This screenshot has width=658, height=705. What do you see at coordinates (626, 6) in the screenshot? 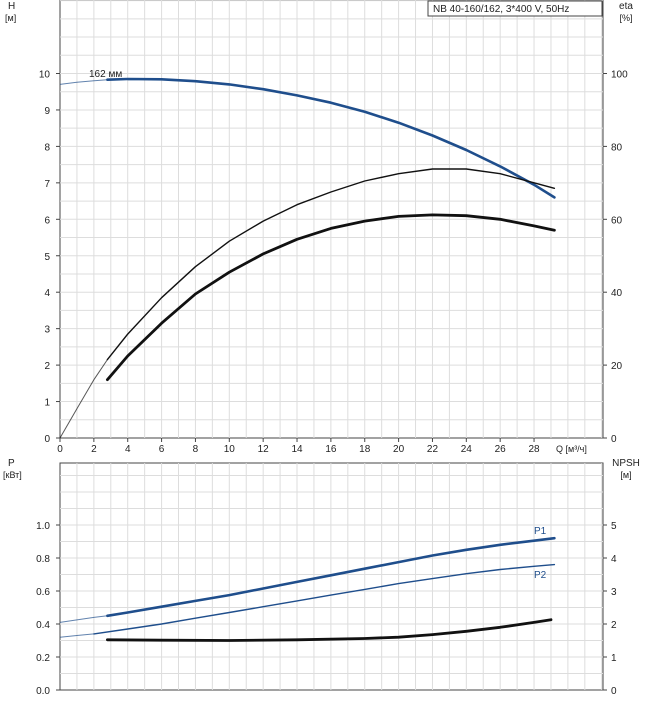
I see `y2-axis-label: eta` at bounding box center [626, 6].